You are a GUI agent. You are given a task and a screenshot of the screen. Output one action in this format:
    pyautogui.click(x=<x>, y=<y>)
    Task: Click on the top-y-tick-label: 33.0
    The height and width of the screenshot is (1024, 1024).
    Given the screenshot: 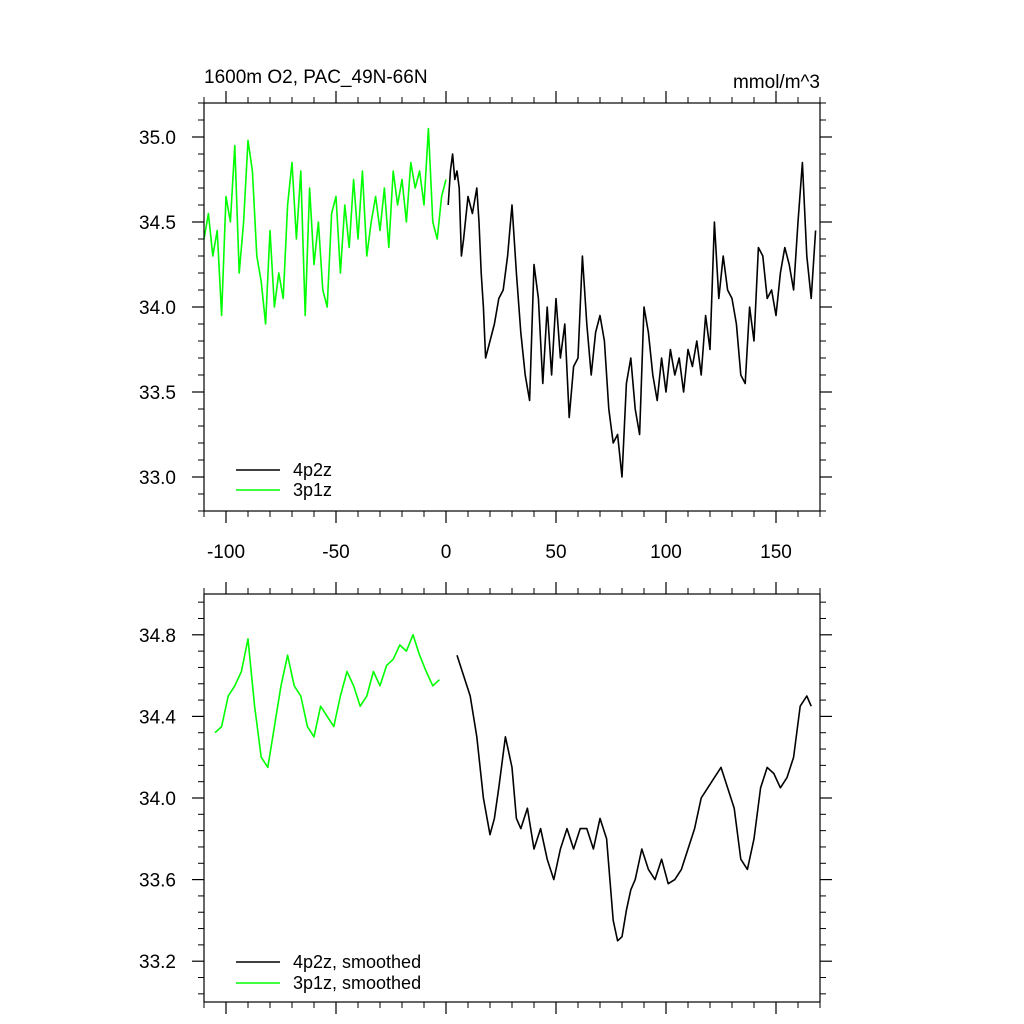 What is the action you would take?
    pyautogui.click(x=157, y=478)
    